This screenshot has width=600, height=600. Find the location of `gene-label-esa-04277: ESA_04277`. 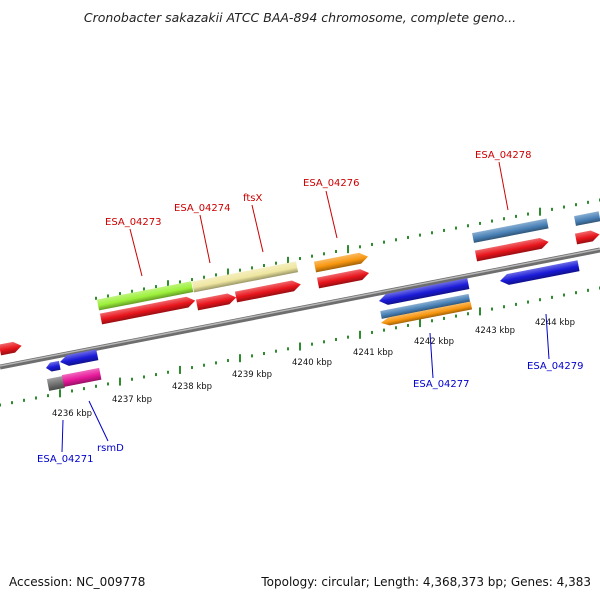

gene-label-esa-04277: ESA_04277 is located at coordinates (441, 384).